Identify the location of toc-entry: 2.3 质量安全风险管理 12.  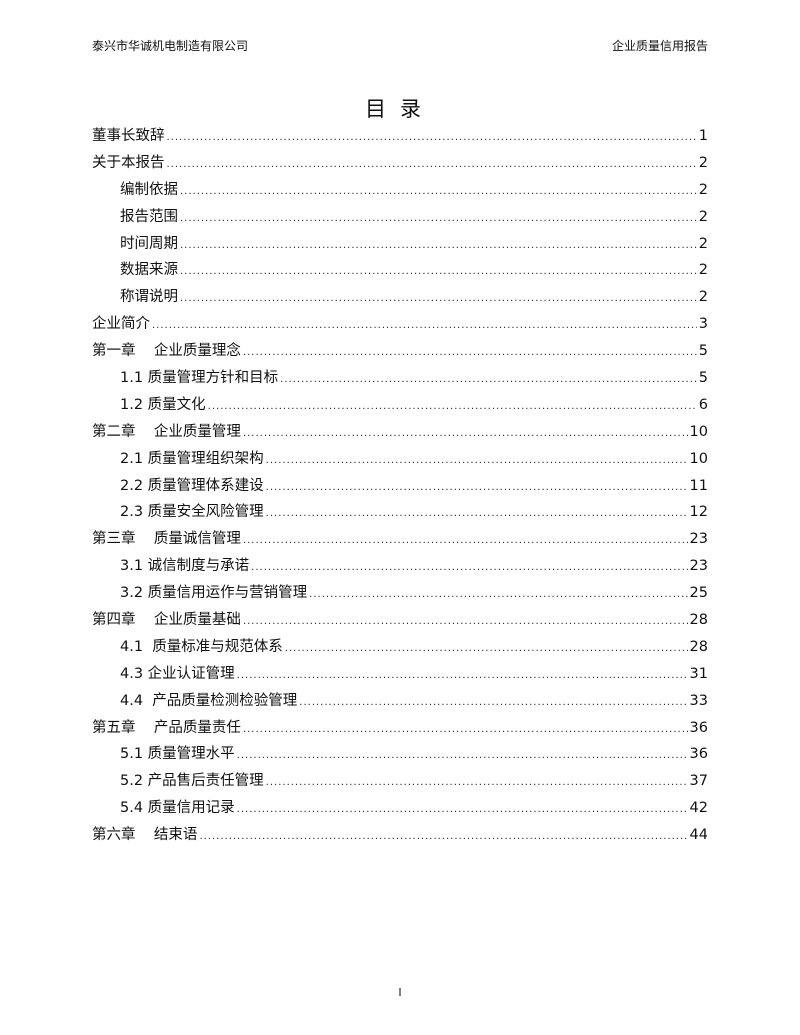
(400, 513).